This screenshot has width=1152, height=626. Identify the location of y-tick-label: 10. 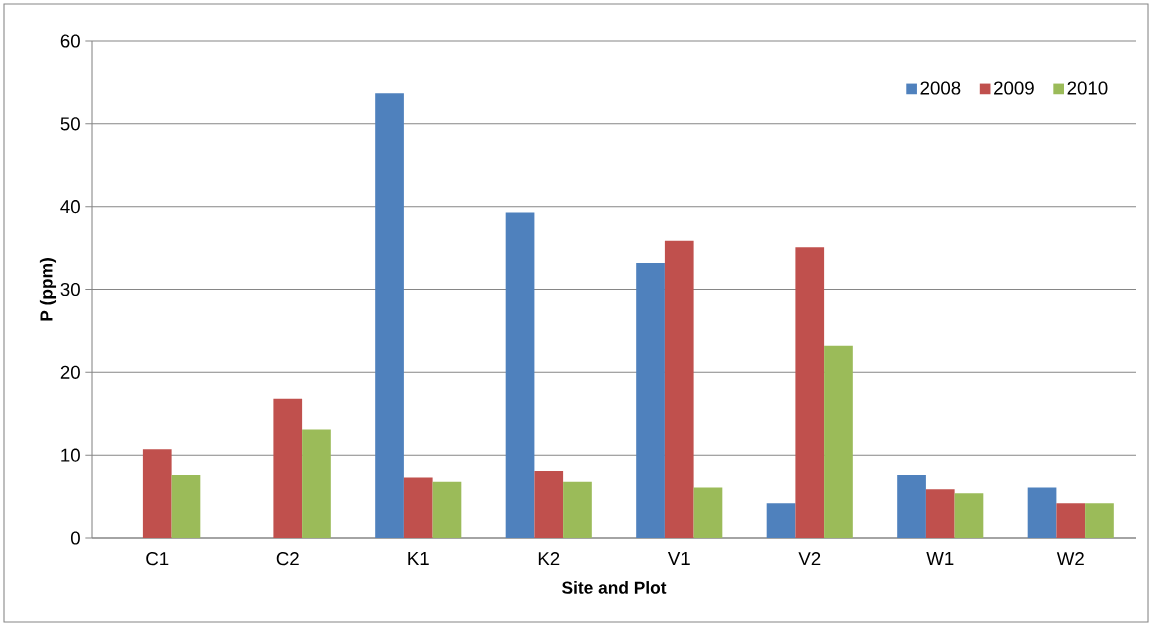
(70, 455).